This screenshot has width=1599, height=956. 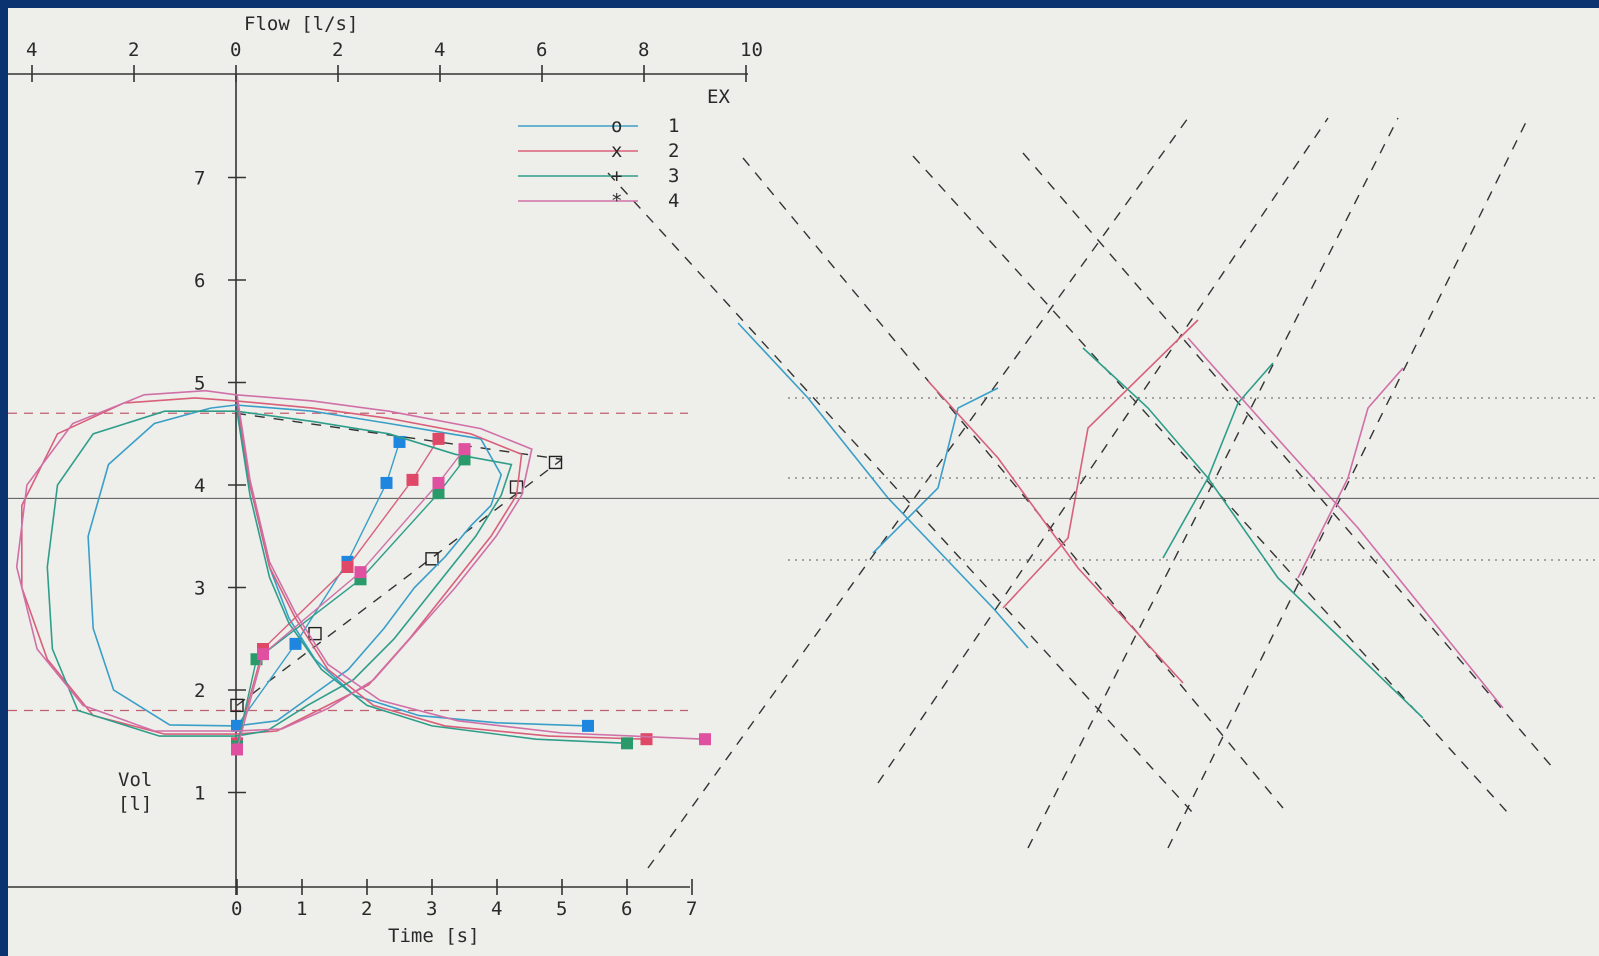 What do you see at coordinates (616, 126) in the screenshot?
I see `legend-marker-1: o` at bounding box center [616, 126].